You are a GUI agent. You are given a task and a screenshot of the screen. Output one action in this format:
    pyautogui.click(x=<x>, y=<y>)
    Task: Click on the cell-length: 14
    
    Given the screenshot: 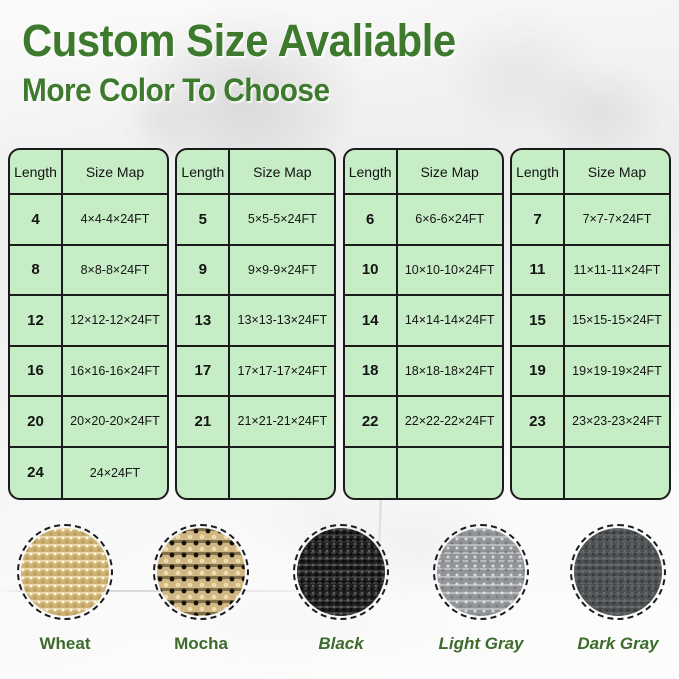 What is the action you would take?
    pyautogui.click(x=371, y=320)
    